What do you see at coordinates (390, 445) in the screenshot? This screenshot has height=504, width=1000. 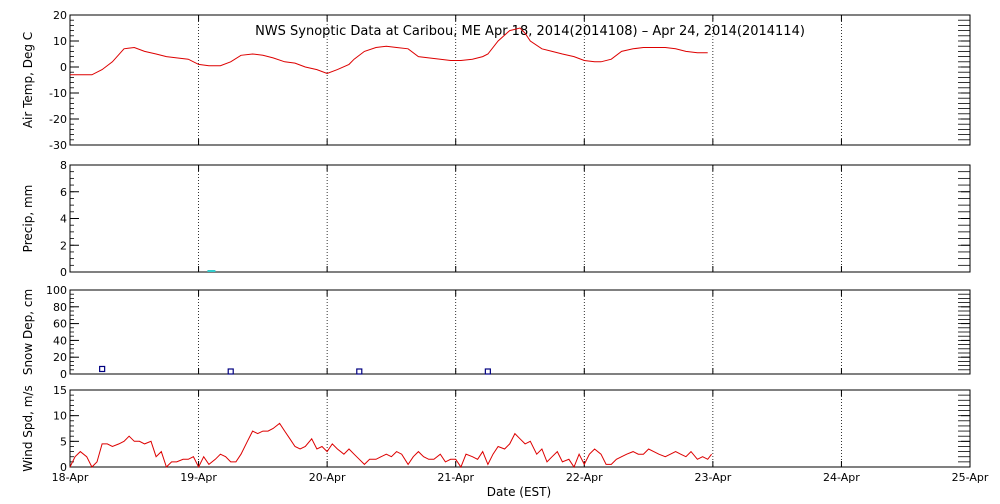 I see `series-line-wind-speed` at bounding box center [390, 445].